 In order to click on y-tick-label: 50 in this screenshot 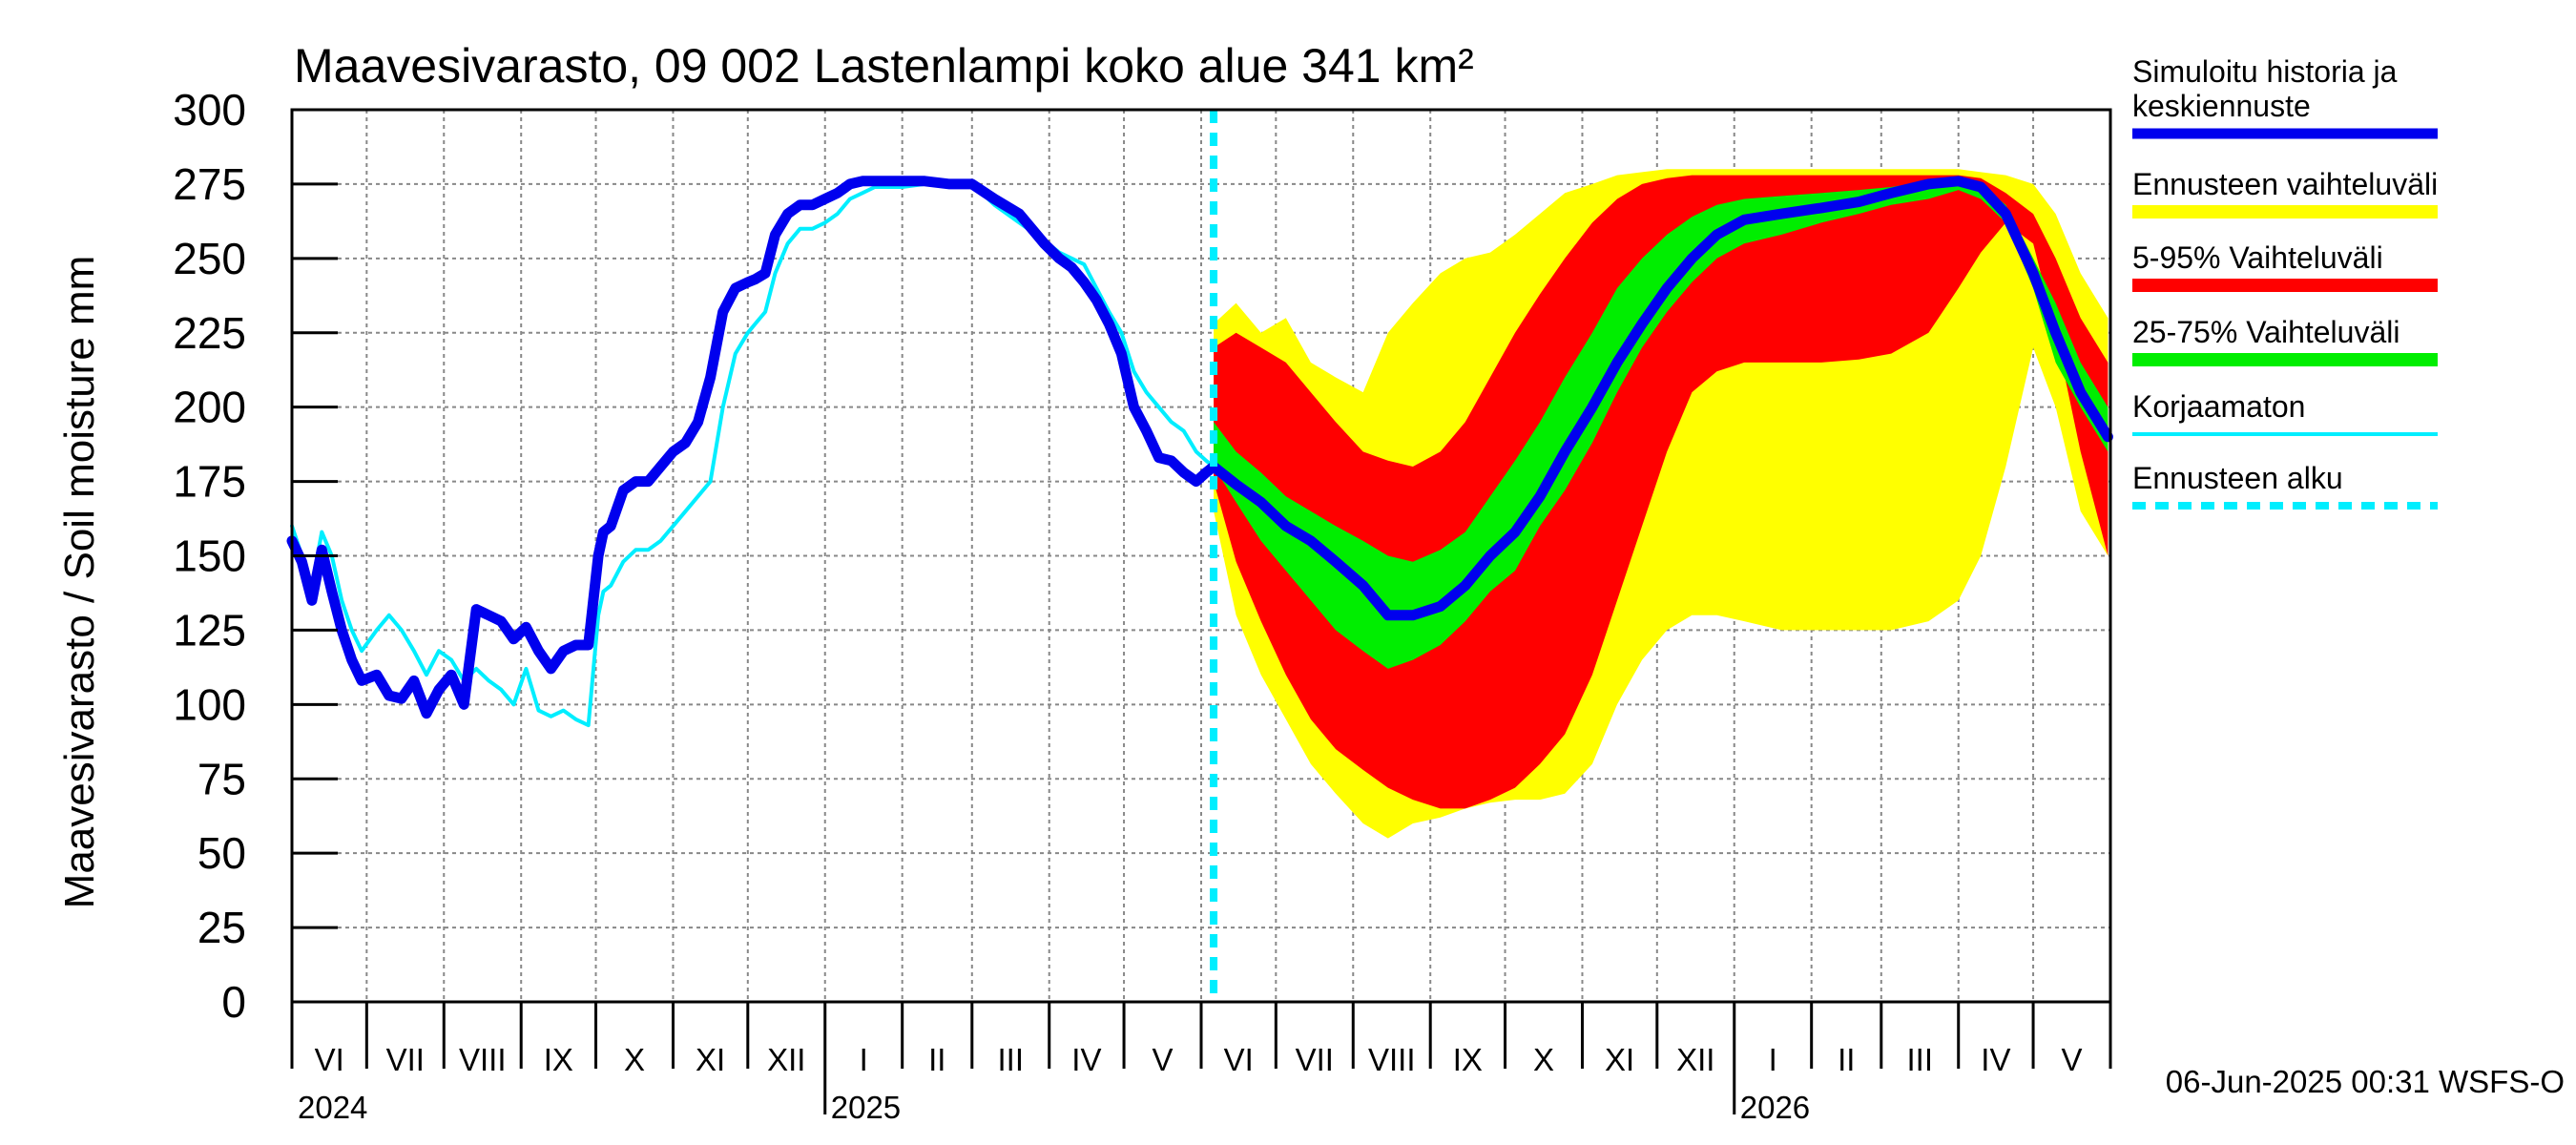, I will do `click(221, 853)`.